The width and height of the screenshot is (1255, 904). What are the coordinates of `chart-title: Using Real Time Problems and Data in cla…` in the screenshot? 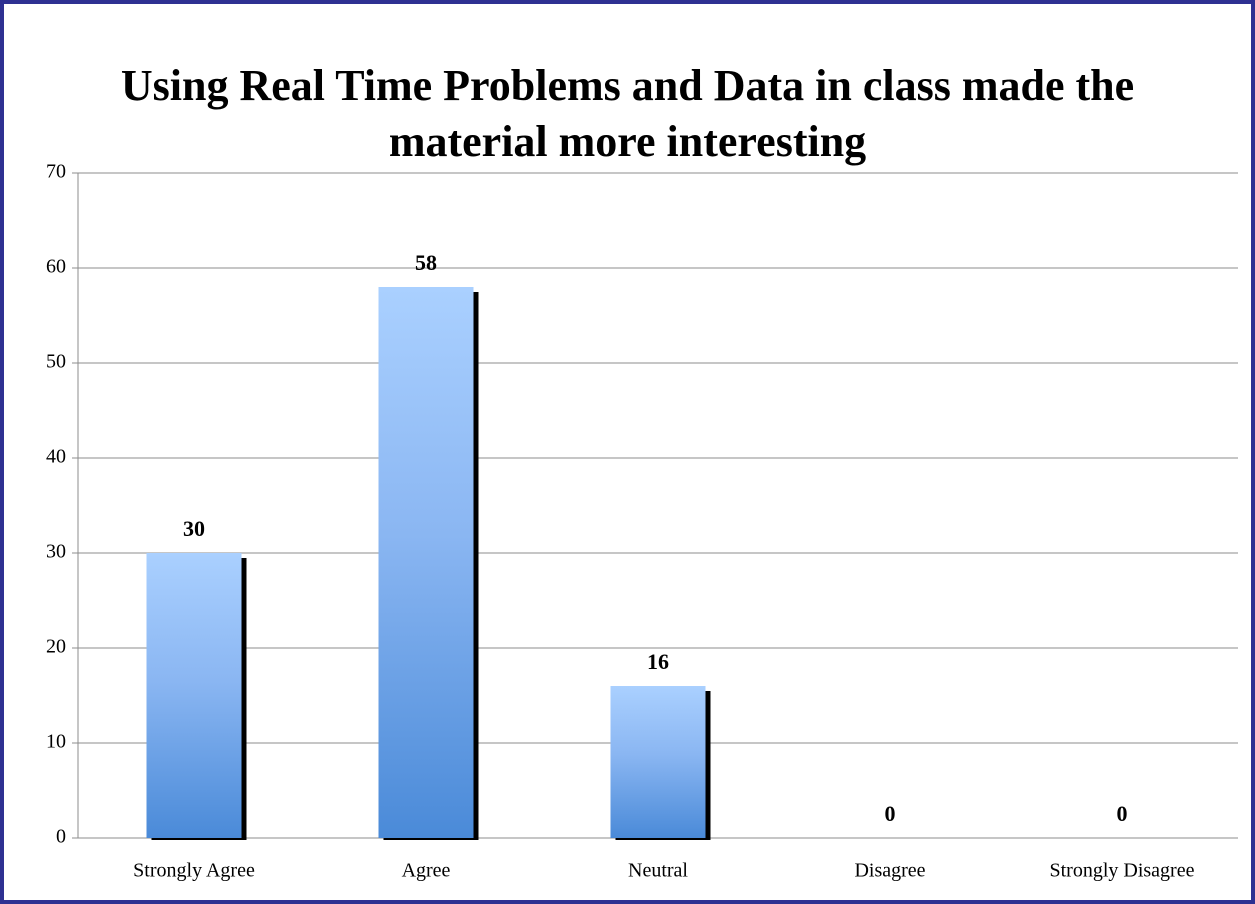 It's located at (627, 113).